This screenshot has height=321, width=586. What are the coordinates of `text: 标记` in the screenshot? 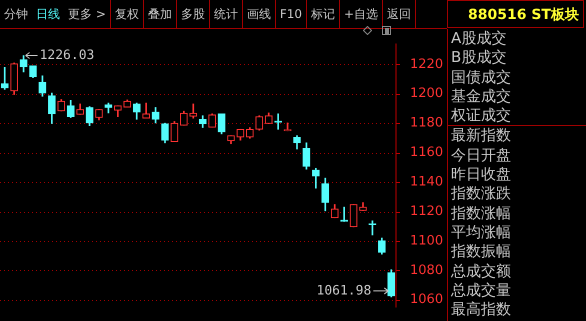 It's located at (323, 14).